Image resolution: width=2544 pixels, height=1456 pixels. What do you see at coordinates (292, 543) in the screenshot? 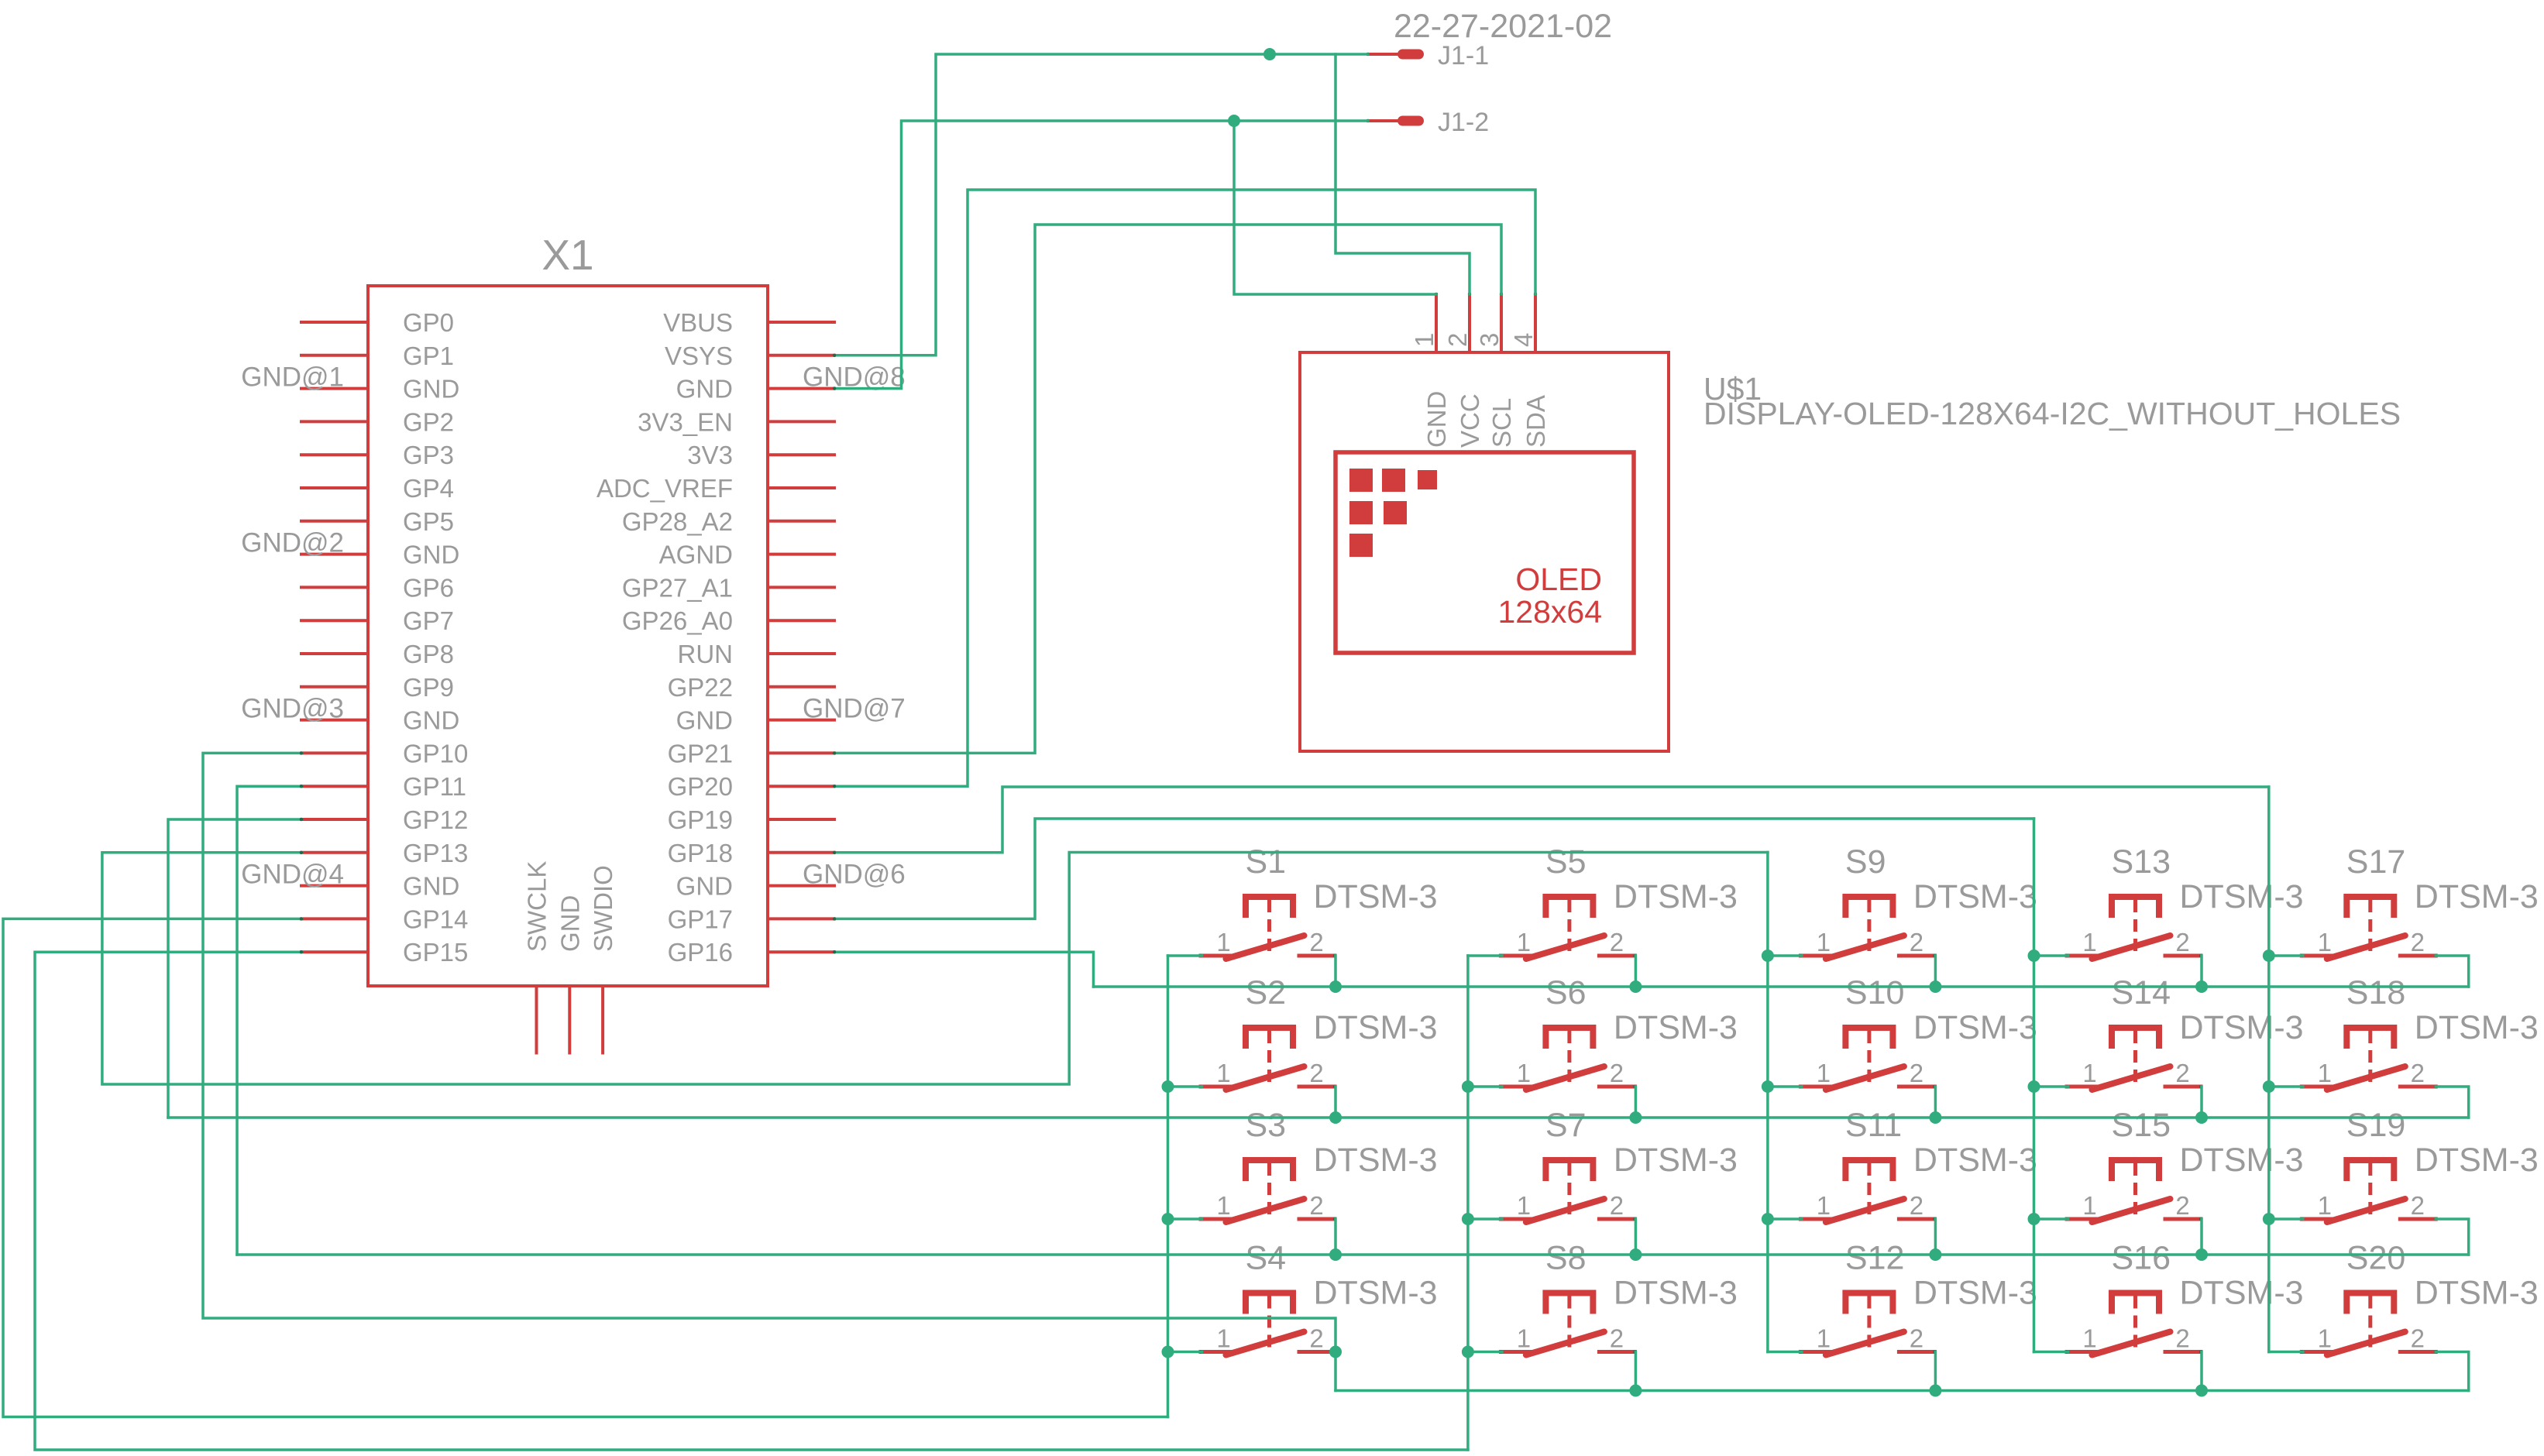
I see `svg-text: GND@2` at bounding box center [292, 543].